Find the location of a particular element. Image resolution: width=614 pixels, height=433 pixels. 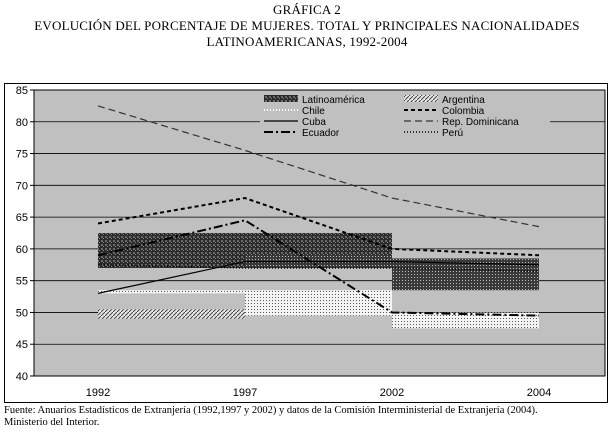

y-tick-label: 45 is located at coordinates (22, 345).